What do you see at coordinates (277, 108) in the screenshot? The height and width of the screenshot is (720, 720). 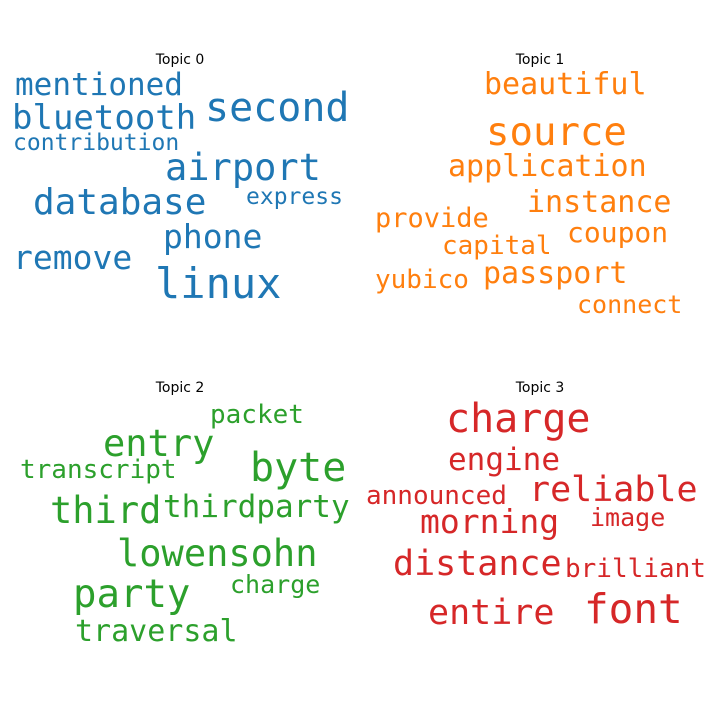 I see `word-second: second` at bounding box center [277, 108].